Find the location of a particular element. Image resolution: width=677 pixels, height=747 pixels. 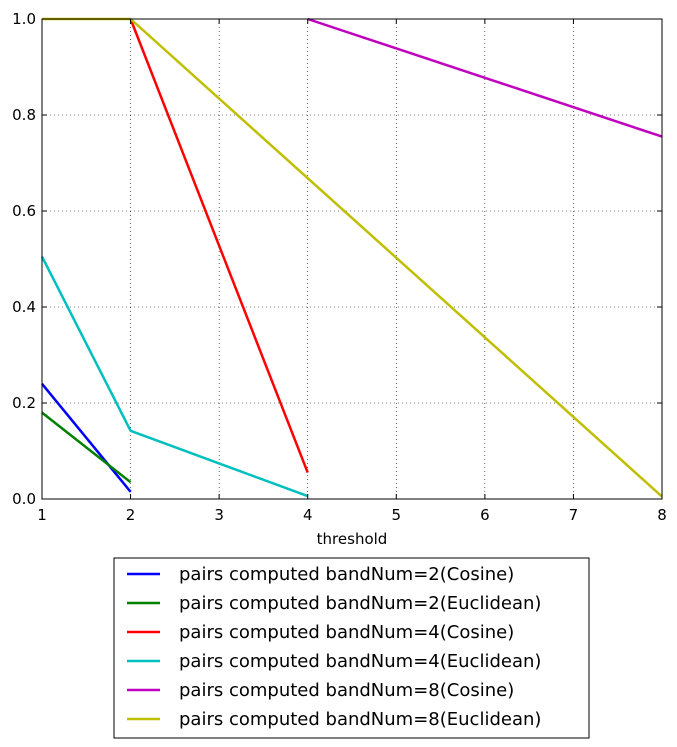

x-tick-label: 3 is located at coordinates (219, 515).